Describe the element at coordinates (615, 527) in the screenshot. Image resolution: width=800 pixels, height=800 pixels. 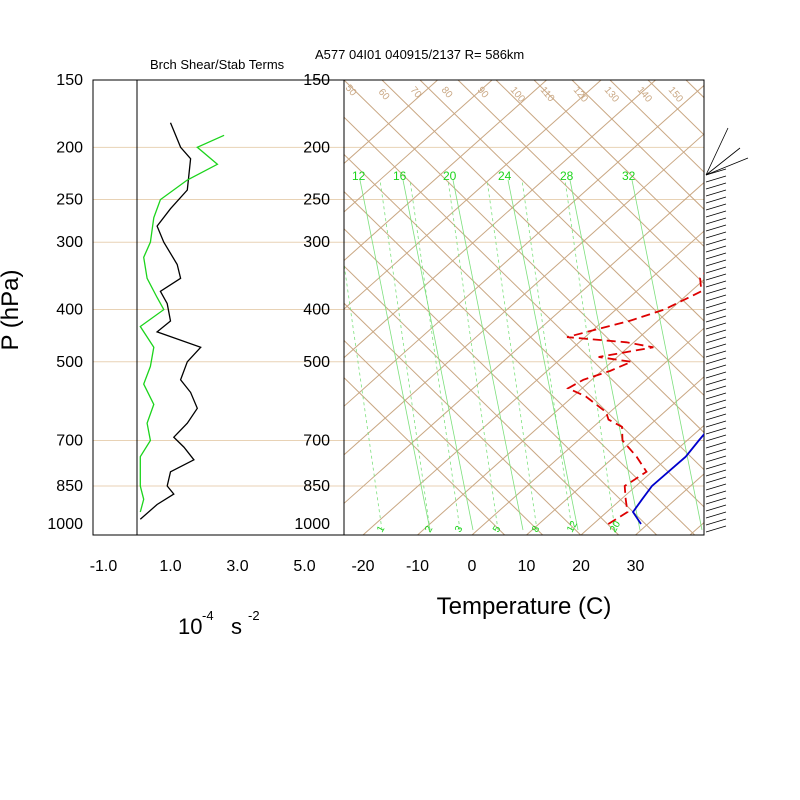
I see `mixing-ratio-bottom-label: 20` at that location.